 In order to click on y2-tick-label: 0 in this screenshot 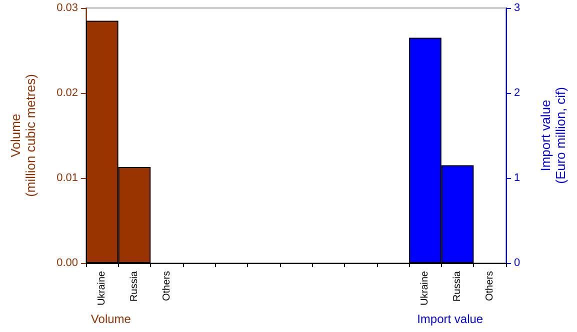, I will do `click(517, 263)`.